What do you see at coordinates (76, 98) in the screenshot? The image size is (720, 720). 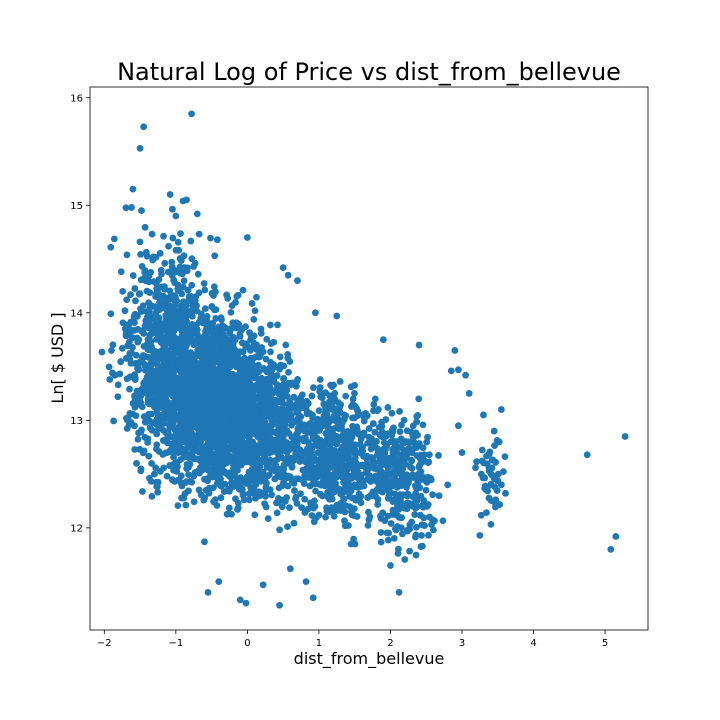 I see `y-tick-label: 16` at bounding box center [76, 98].